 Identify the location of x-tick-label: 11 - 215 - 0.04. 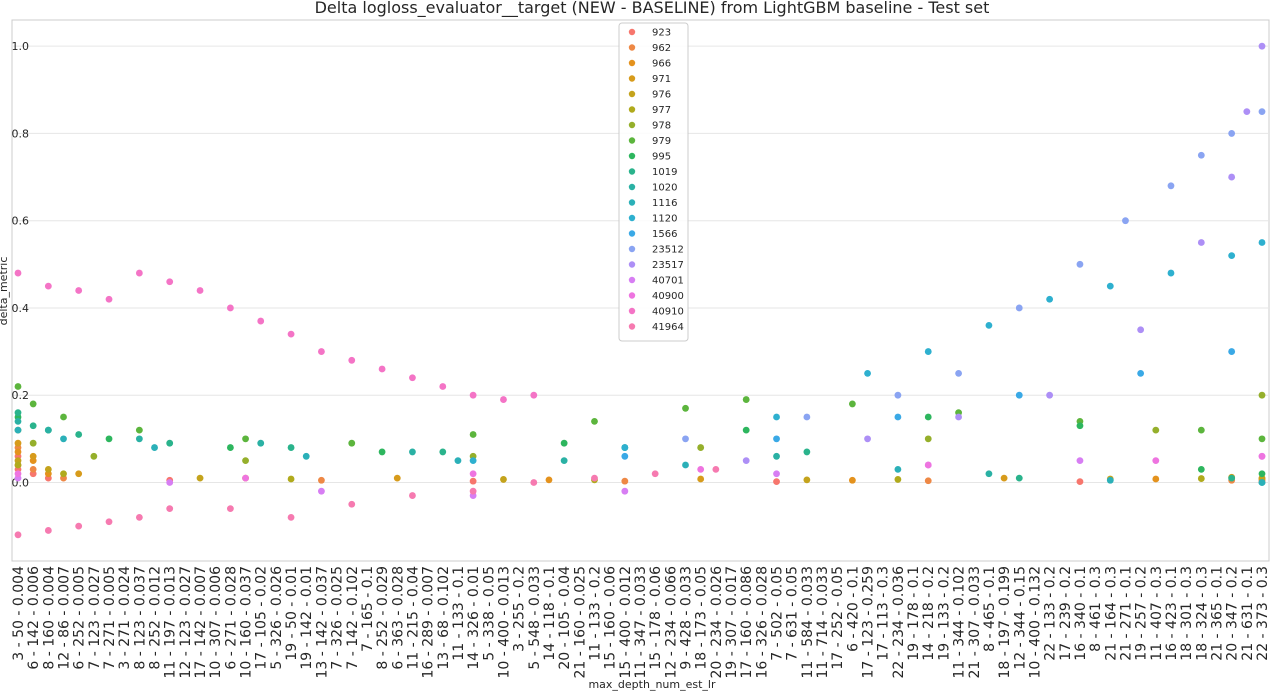
(413, 618).